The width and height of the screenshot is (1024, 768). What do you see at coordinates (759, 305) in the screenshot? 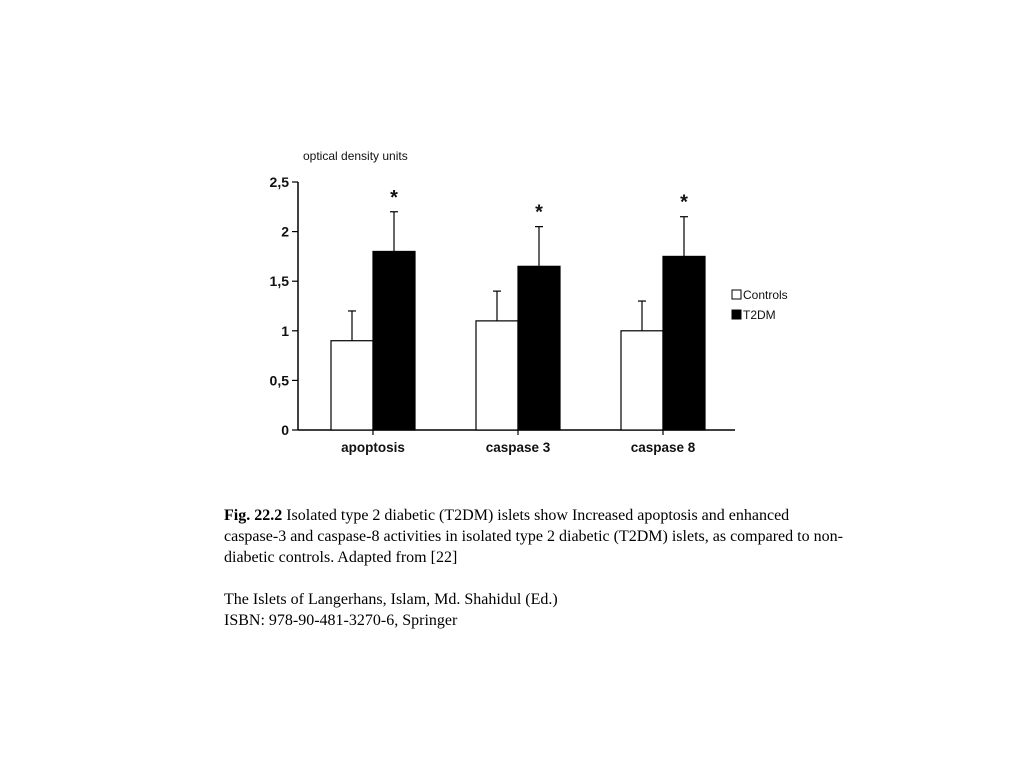
I see `legend: Controls T2DM` at bounding box center [759, 305].